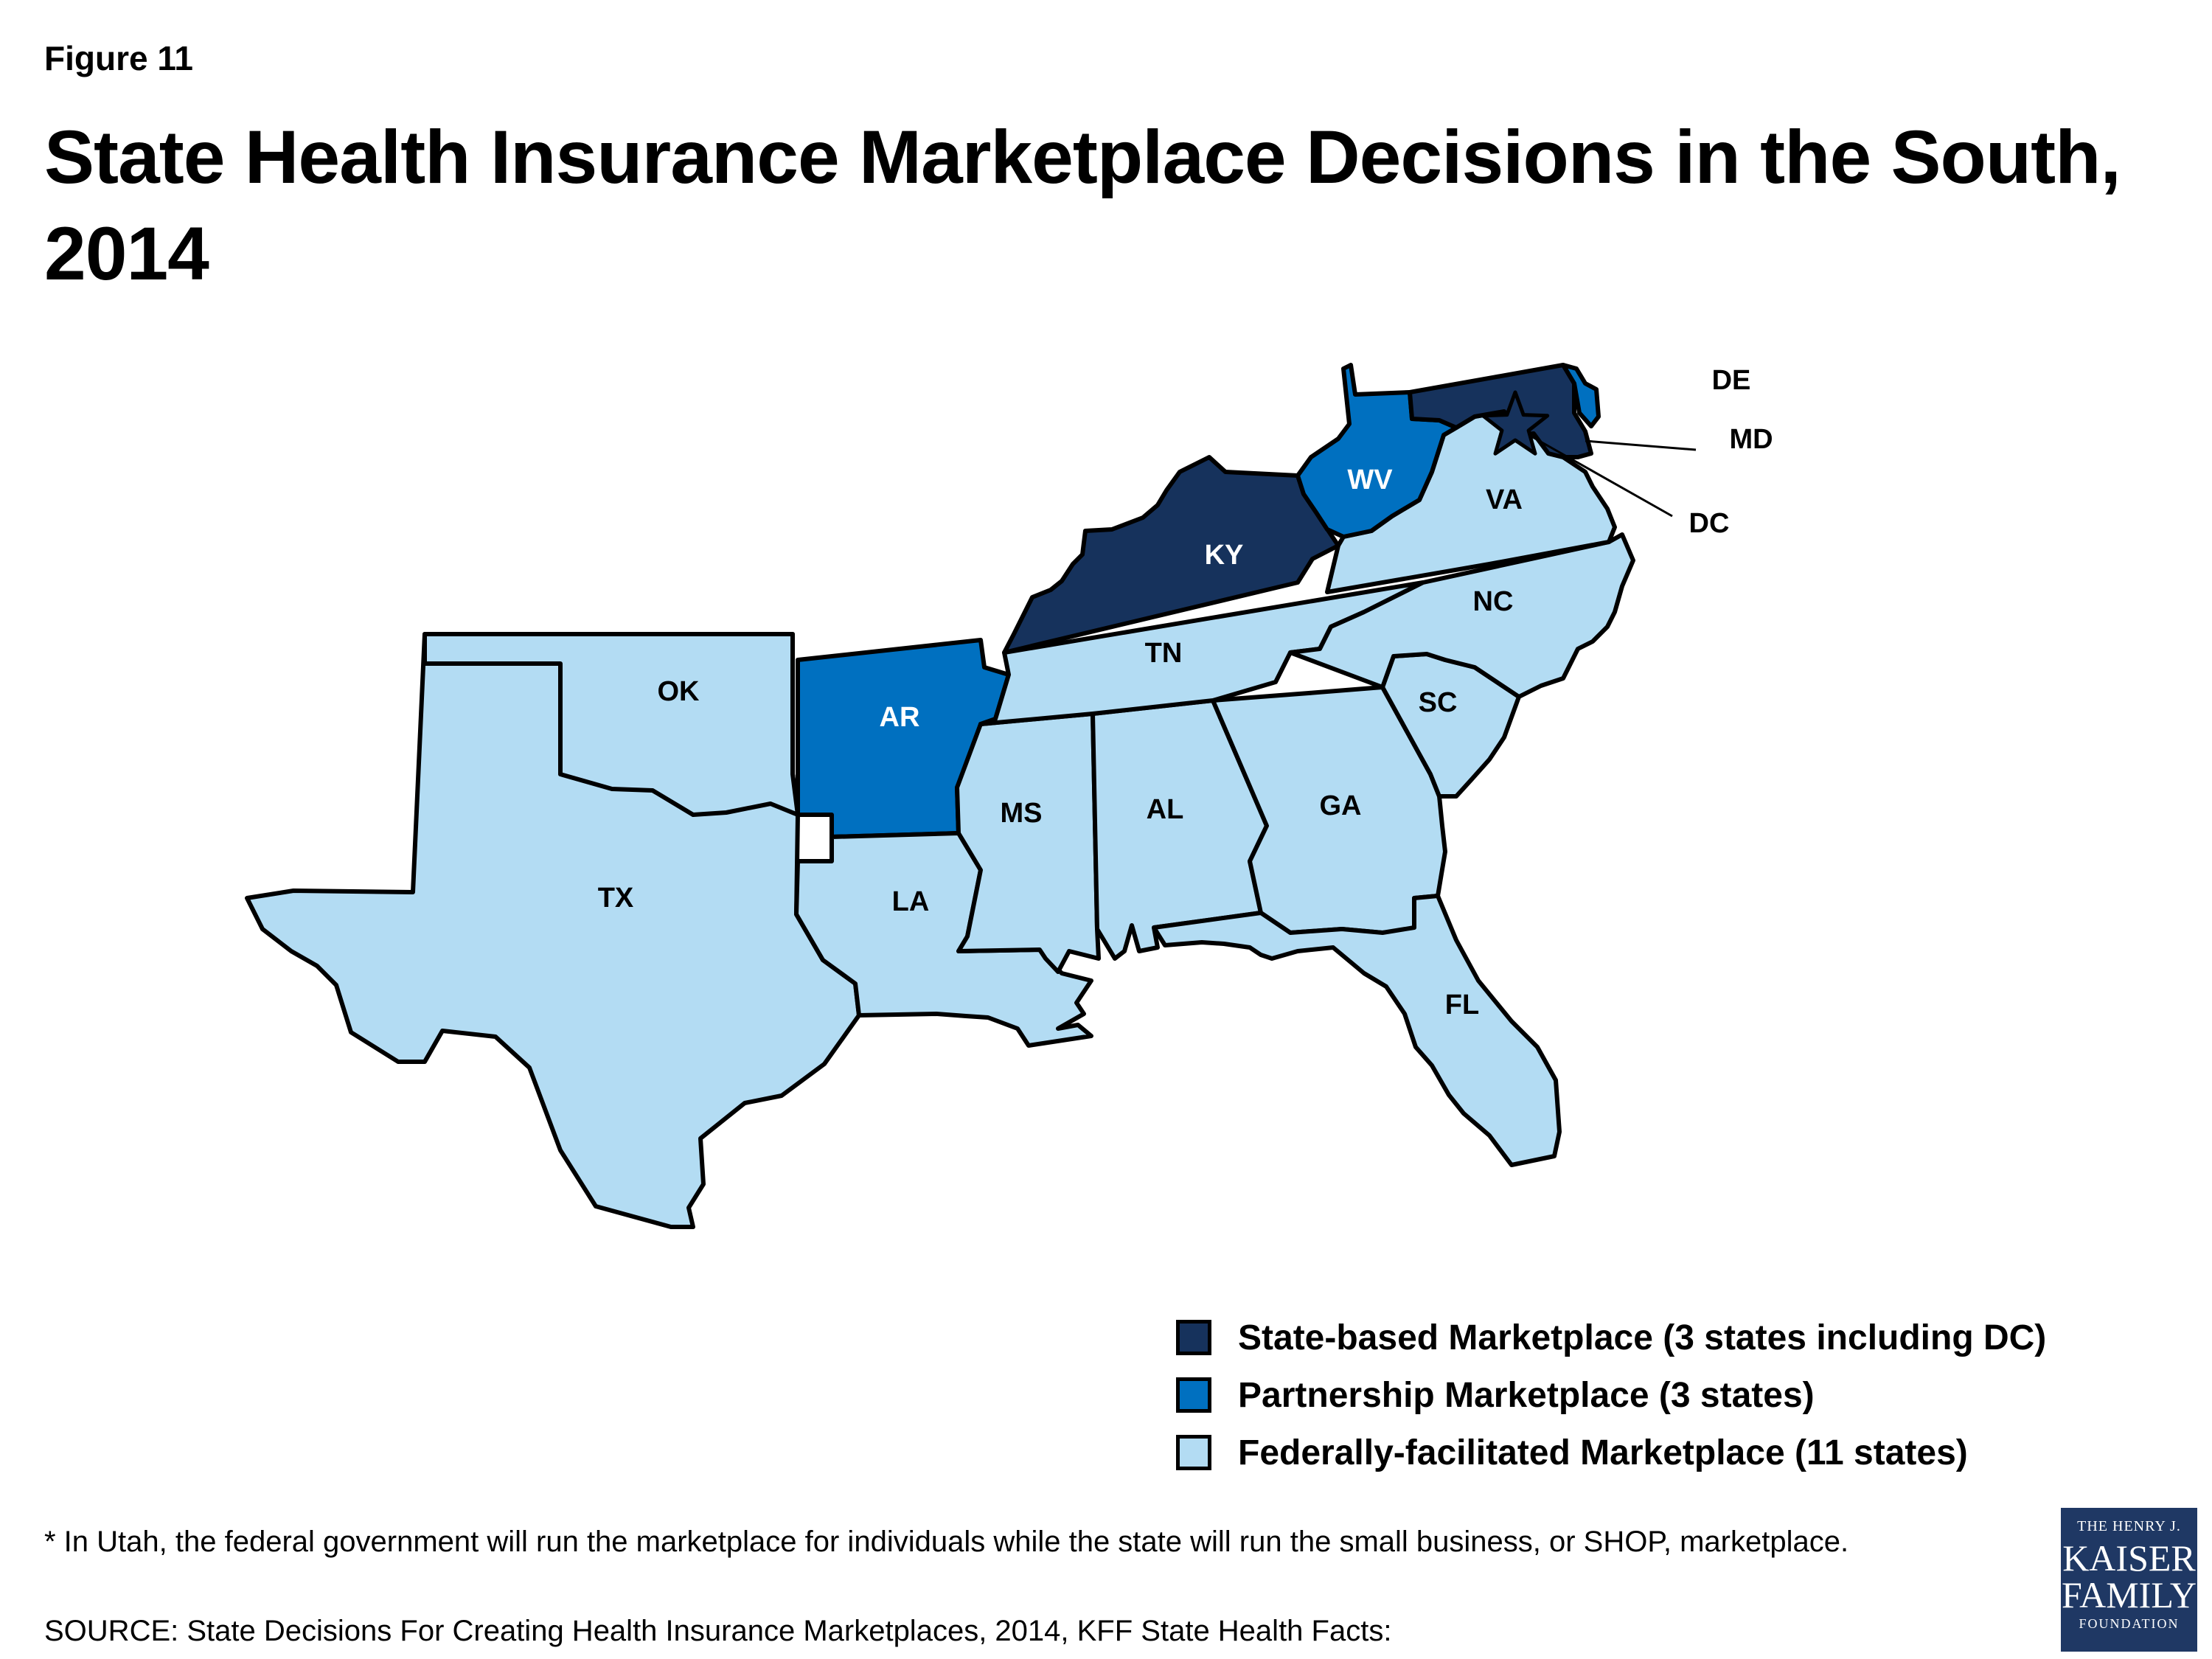 This screenshot has height=1659, width=2212. Describe the element at coordinates (1641, 445) in the screenshot. I see `leader-line-md` at that location.